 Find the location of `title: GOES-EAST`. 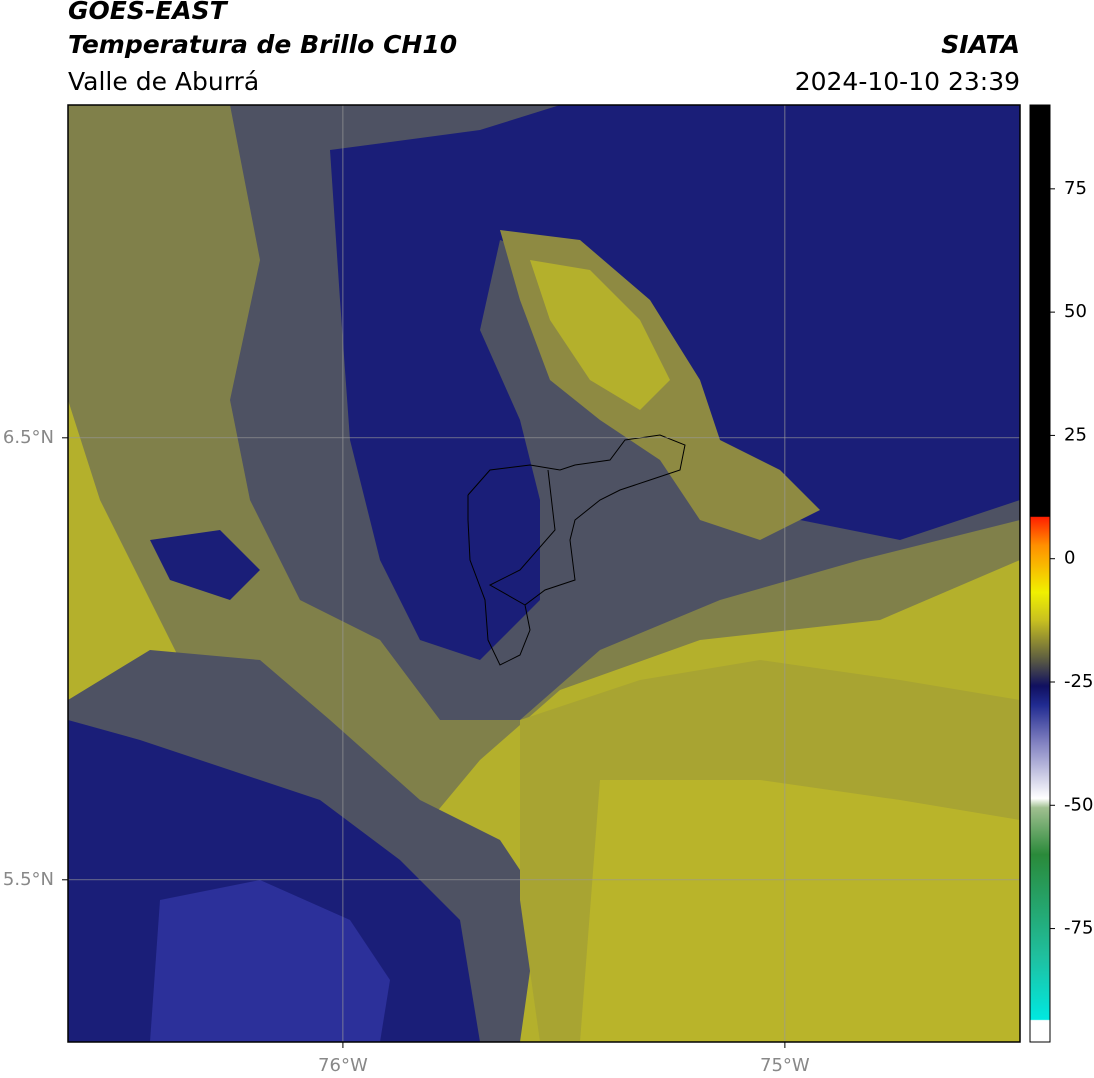

title: GOES-EAST is located at coordinates (148, 12).